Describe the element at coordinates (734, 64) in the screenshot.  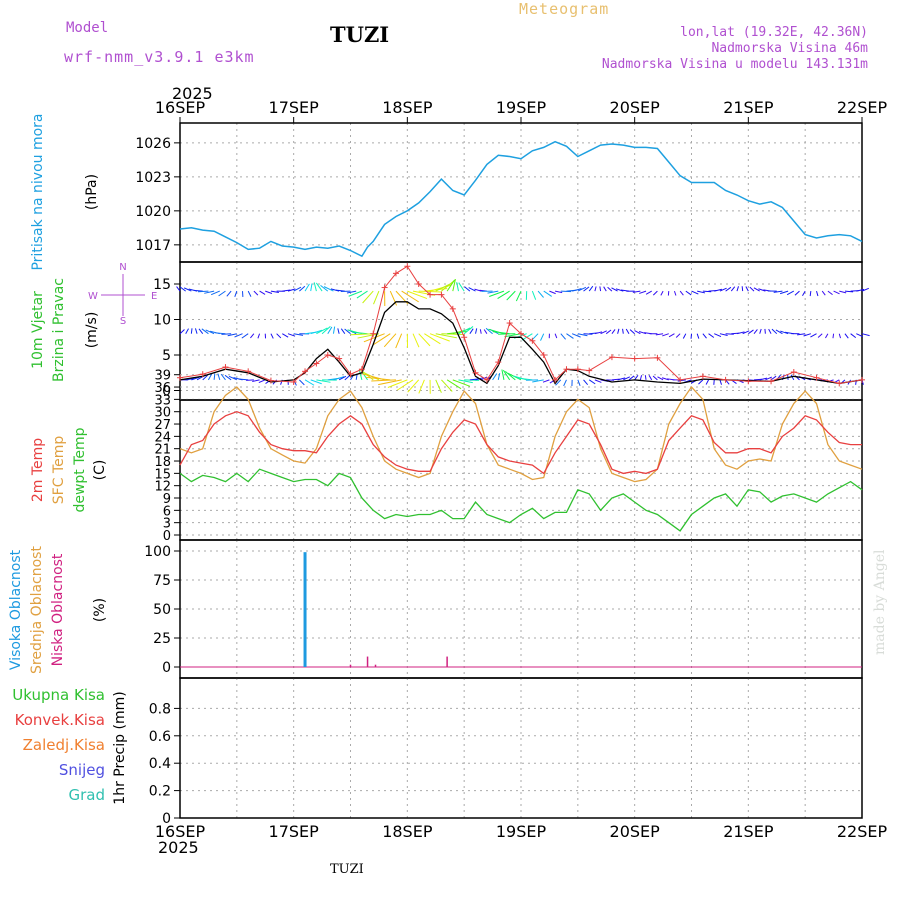
I see `model-elevation-label: Nadmorska Visina u modelu 143.131m` at that location.